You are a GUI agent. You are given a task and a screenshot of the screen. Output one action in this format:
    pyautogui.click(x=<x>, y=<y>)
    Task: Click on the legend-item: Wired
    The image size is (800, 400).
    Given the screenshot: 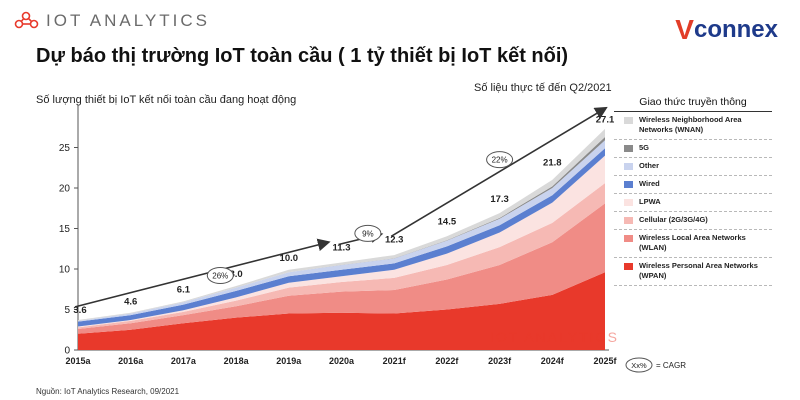 What is the action you would take?
    pyautogui.click(x=693, y=185)
    